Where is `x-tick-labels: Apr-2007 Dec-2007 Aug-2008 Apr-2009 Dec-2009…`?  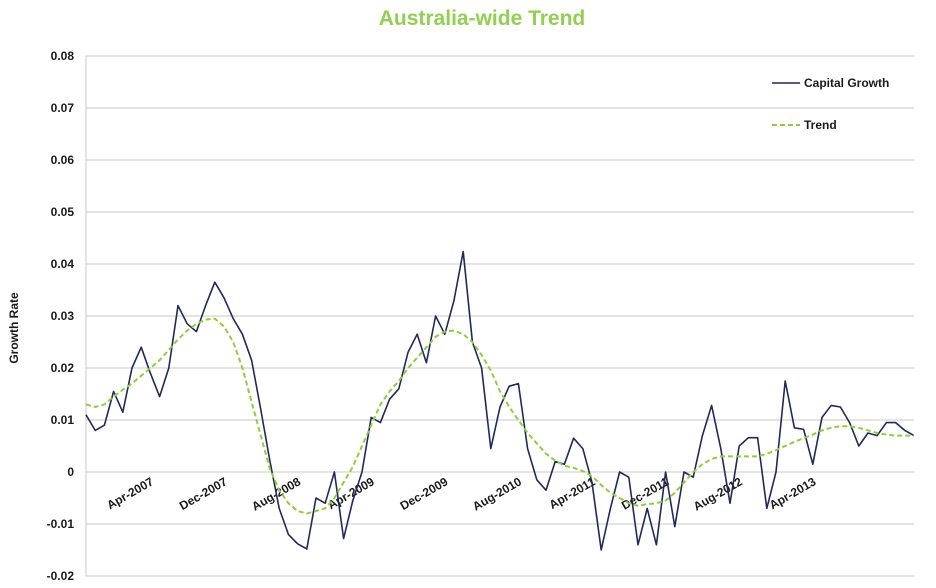
x-tick-labels: Apr-2007 Dec-2007 Aug-2008 Apr-2009 Dec-2009… is located at coordinates (461, 493).